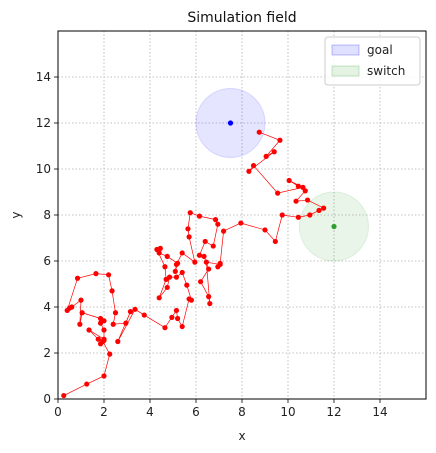 The image size is (436, 453). Describe the element at coordinates (241, 18) in the screenshot. I see `chart-title: Simulation field` at that location.